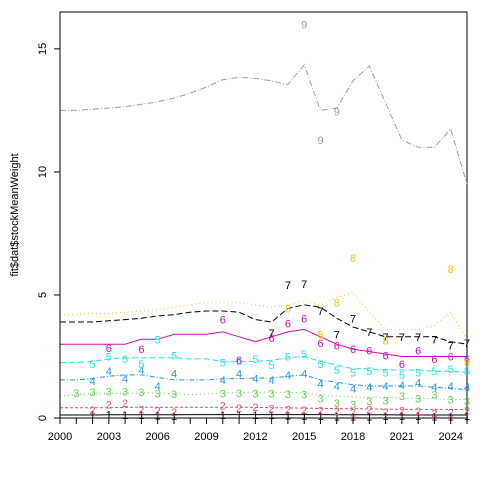  Describe the element at coordinates (402, 437) in the screenshot. I see `x-tick-label: 2021` at that location.